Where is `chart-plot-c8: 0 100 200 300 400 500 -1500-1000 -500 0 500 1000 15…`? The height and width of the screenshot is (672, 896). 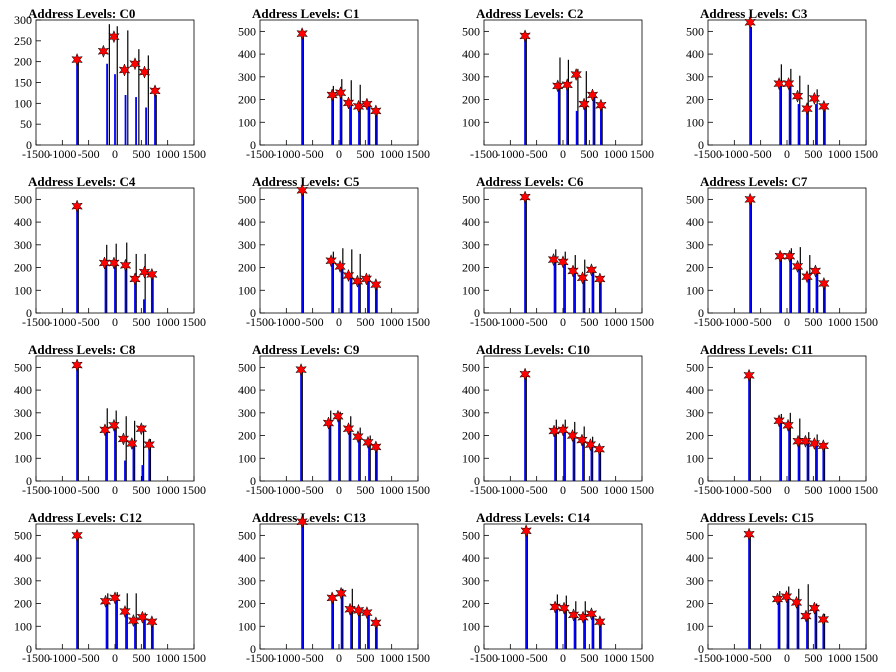
chart-plot-c8: 0 100 200 300 400 500 -1500-1000 -500 0 500 1000 15… is located at coordinates (110, 426).